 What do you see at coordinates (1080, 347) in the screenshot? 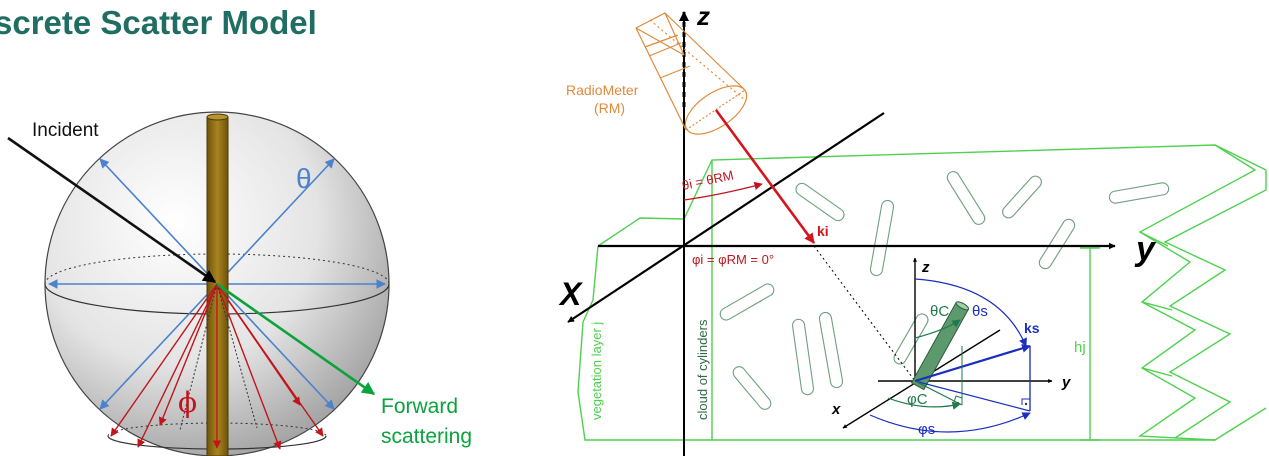
I see `hj-label: hj` at bounding box center [1080, 347].